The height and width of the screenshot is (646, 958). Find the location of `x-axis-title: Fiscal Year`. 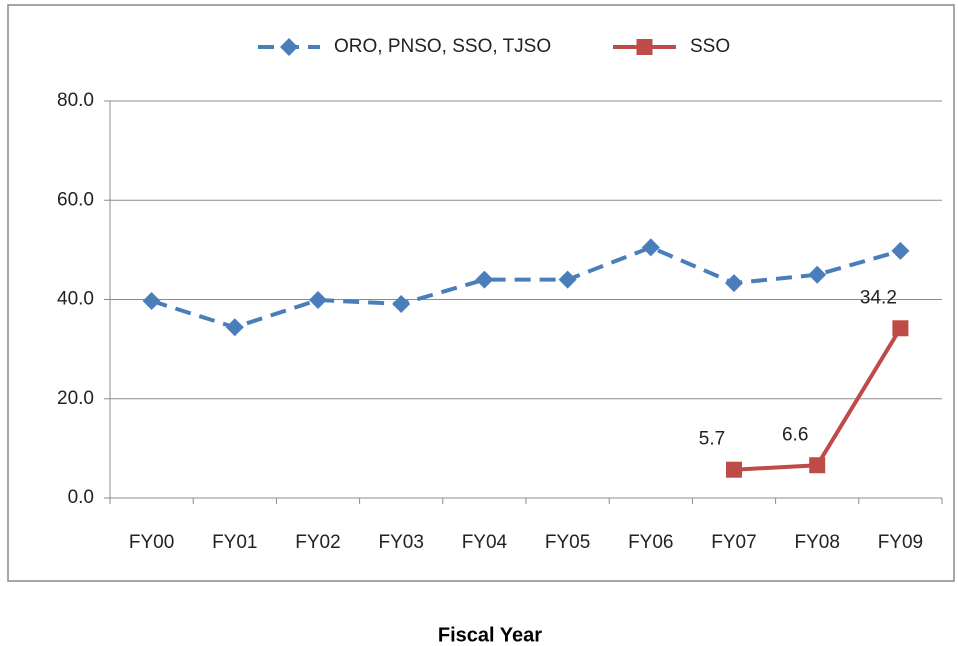

x-axis-title: Fiscal Year is located at coordinates (490, 635).